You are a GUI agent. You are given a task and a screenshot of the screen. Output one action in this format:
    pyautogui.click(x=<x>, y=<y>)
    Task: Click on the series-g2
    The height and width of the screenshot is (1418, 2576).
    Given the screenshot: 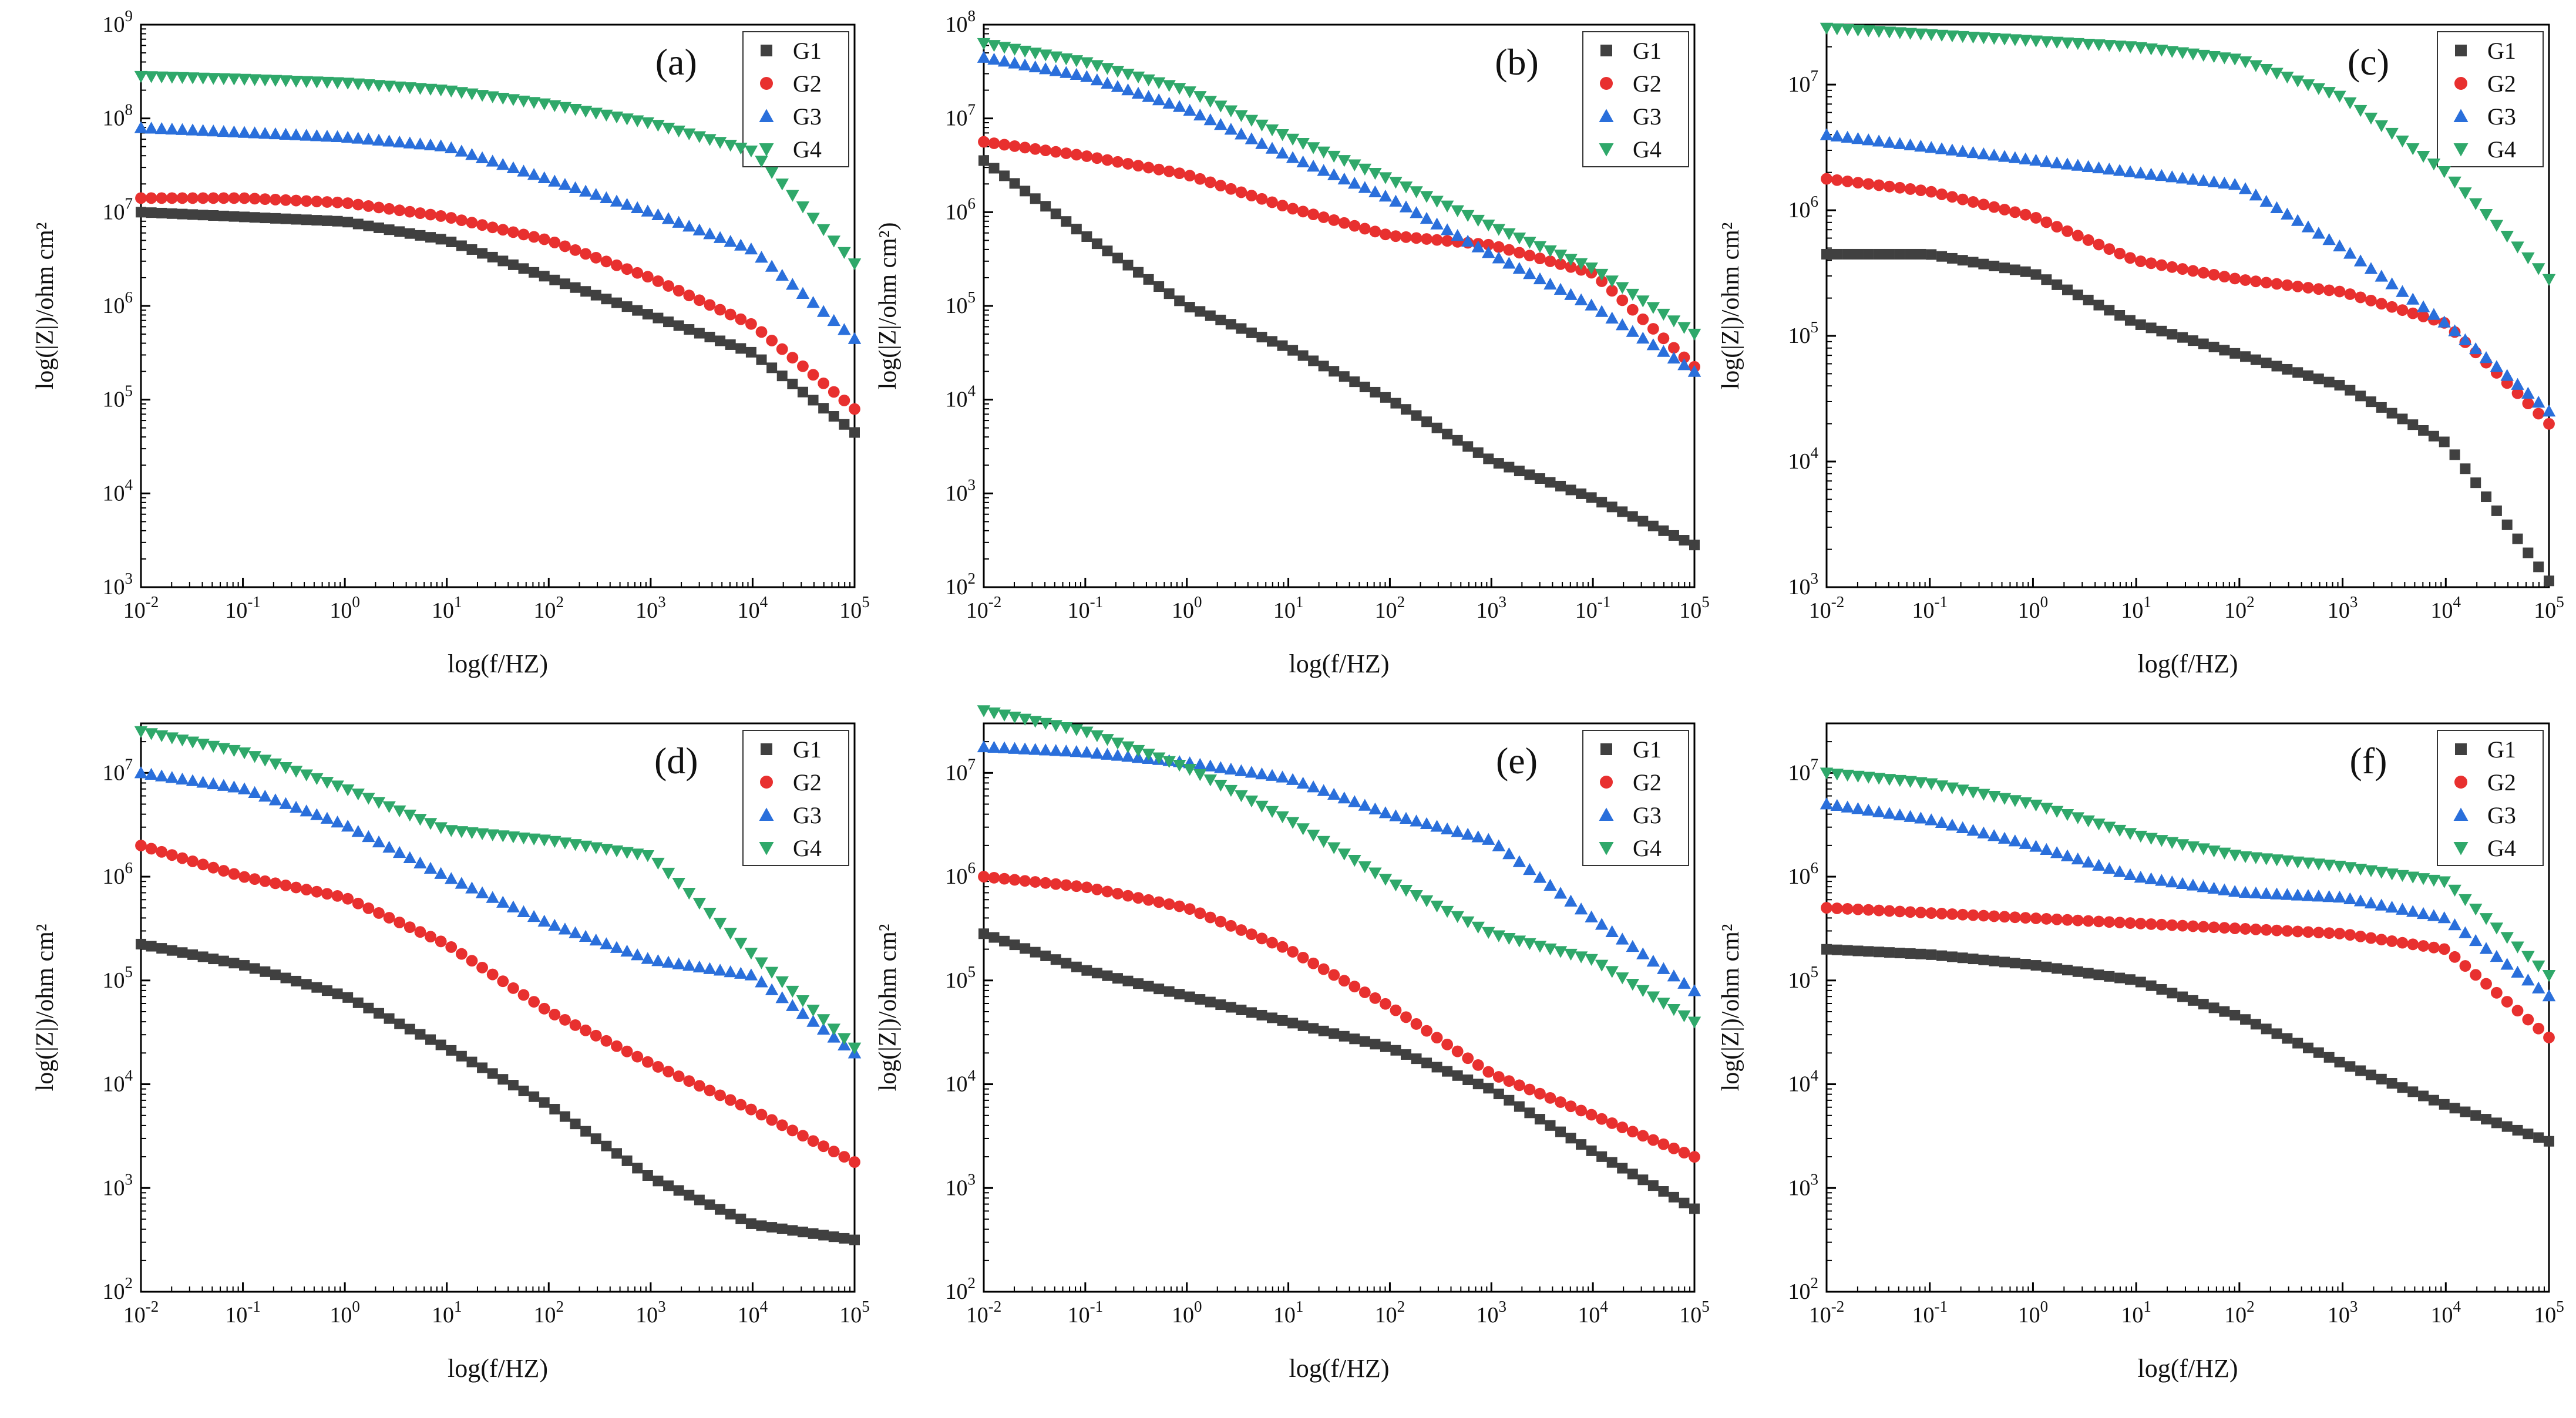 What is the action you would take?
    pyautogui.click(x=1339, y=254)
    